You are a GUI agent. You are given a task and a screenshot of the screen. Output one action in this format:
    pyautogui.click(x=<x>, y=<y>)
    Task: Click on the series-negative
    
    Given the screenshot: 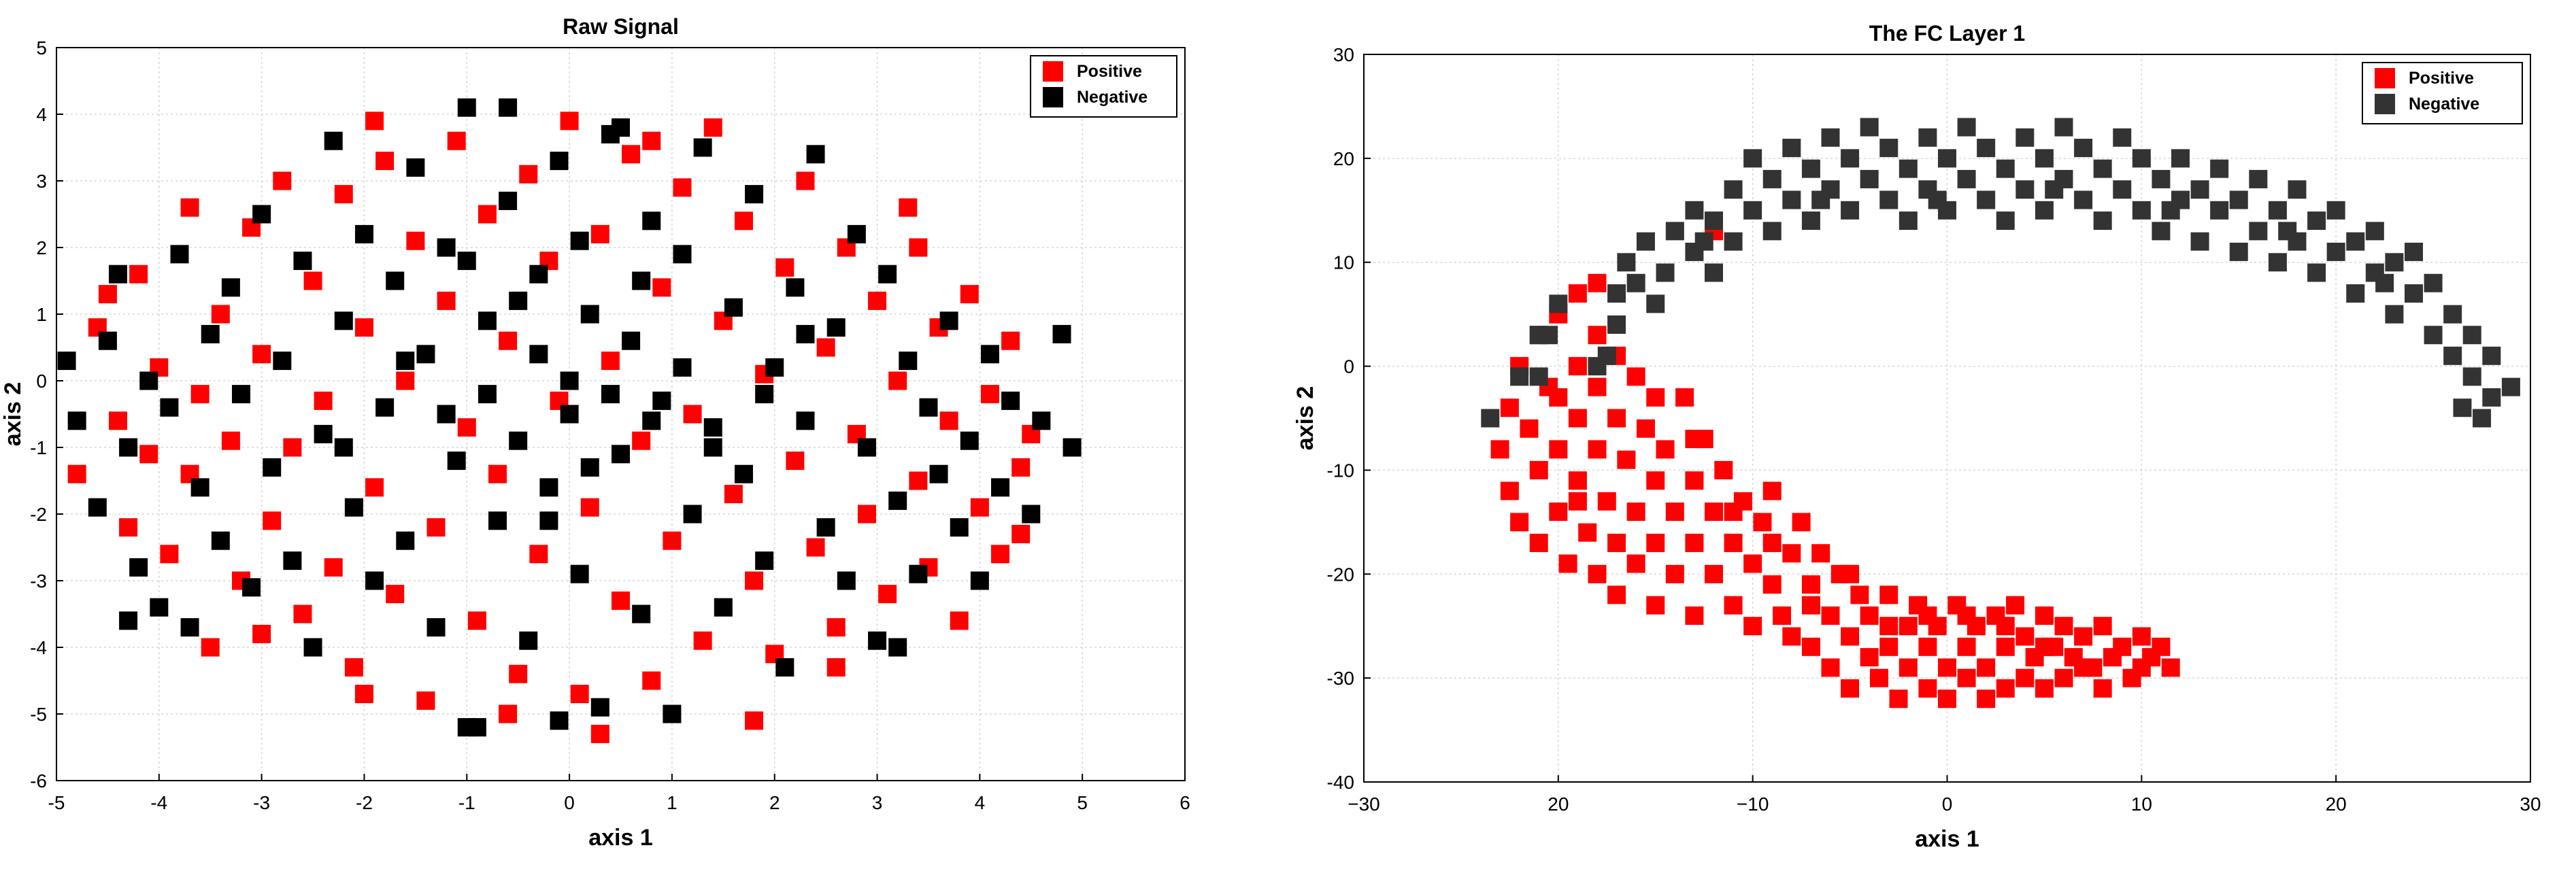 What is the action you would take?
    pyautogui.click(x=2000, y=273)
    